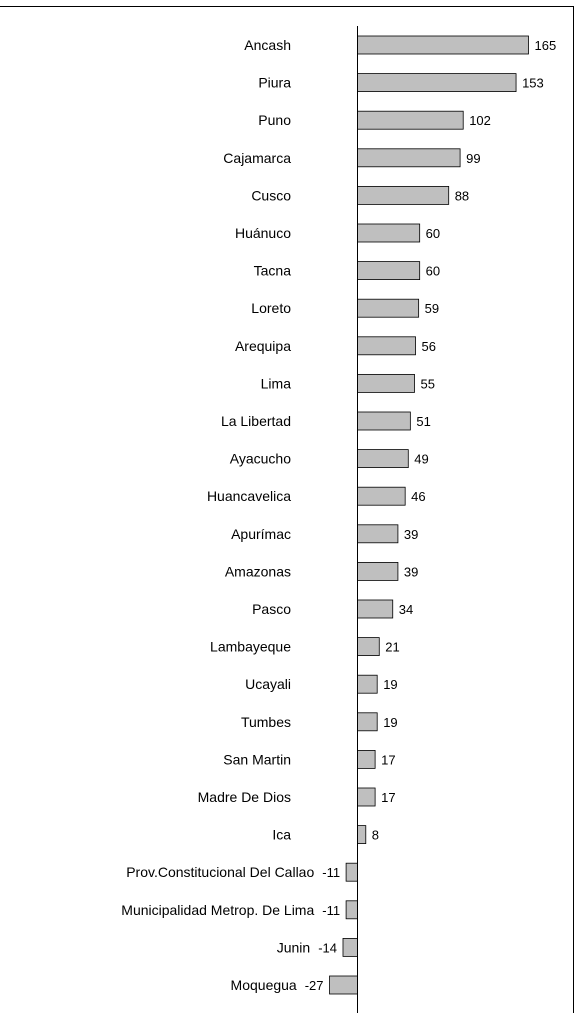 This screenshot has height=1013, width=574. Describe the element at coordinates (480, 120) in the screenshot. I see `value-label-puno: 102` at that location.